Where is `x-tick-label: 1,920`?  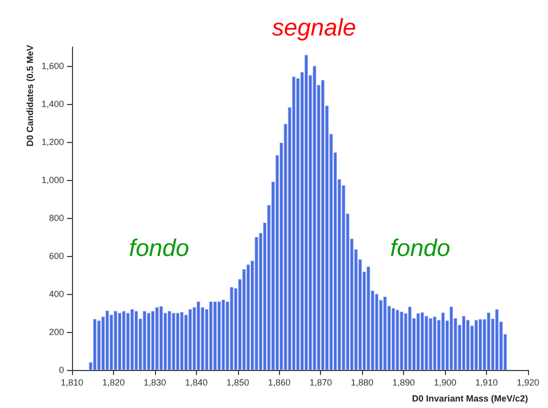
x-tick-label: 1,920 is located at coordinates (528, 383).